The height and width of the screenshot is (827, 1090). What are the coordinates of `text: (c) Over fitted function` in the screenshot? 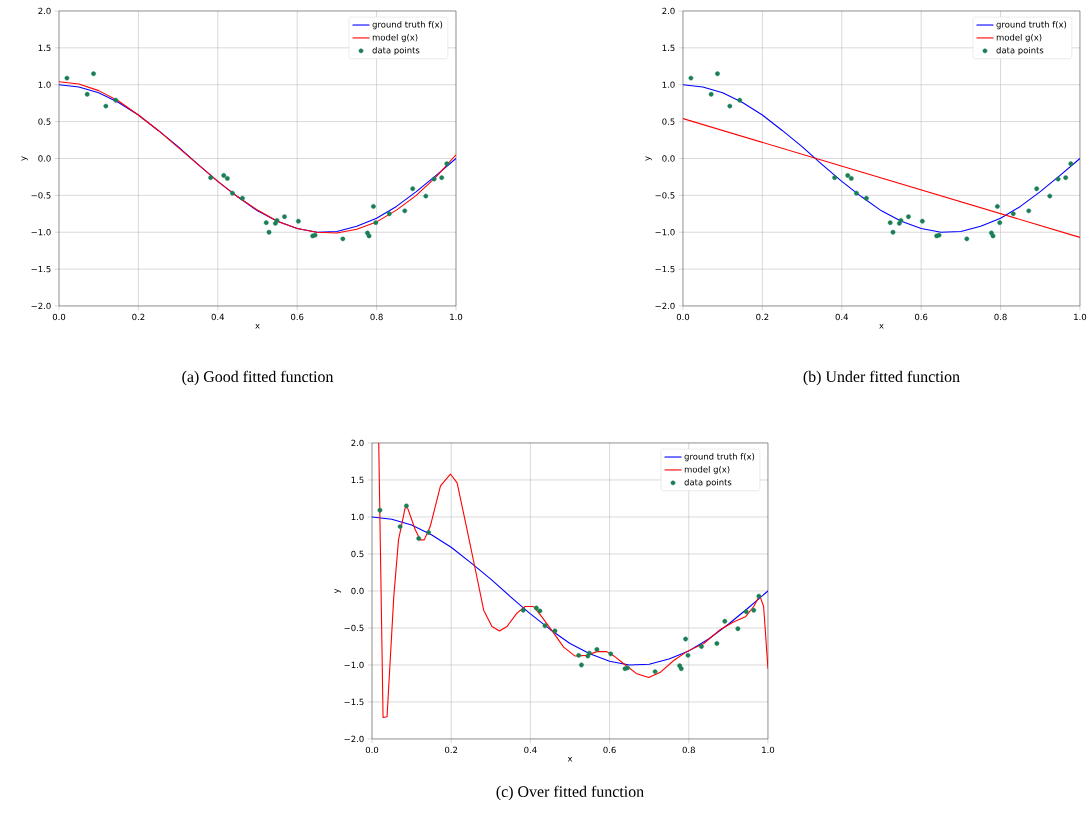 It's located at (570, 793).